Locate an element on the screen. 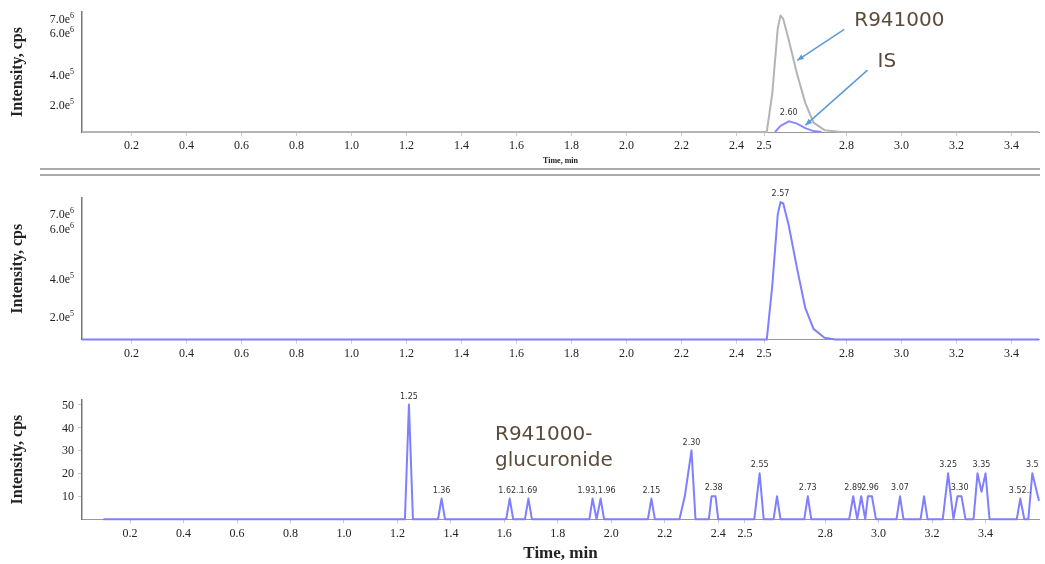 The image size is (1045, 564). annotation: 2.96 is located at coordinates (870, 488).